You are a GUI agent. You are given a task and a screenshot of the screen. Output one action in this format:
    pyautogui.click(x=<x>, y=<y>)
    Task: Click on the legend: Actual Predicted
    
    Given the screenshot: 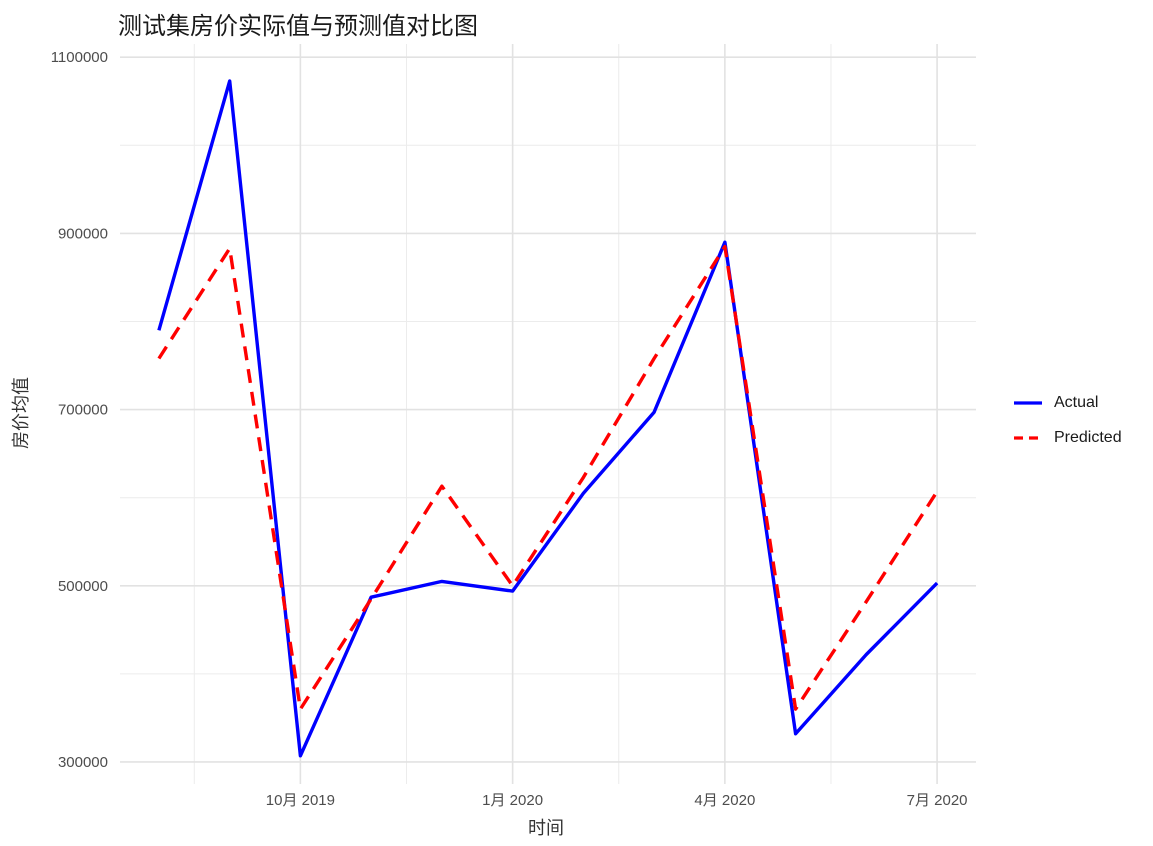 What is the action you would take?
    pyautogui.click(x=1067, y=420)
    